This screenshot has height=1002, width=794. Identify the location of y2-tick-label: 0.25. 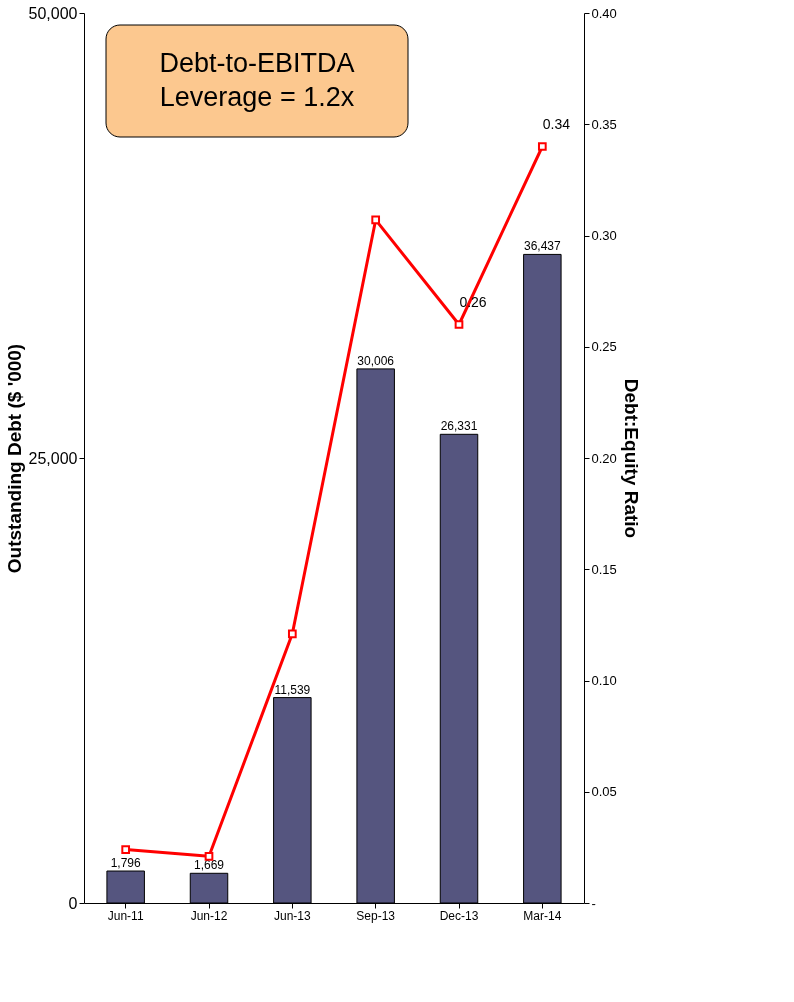
(604, 347).